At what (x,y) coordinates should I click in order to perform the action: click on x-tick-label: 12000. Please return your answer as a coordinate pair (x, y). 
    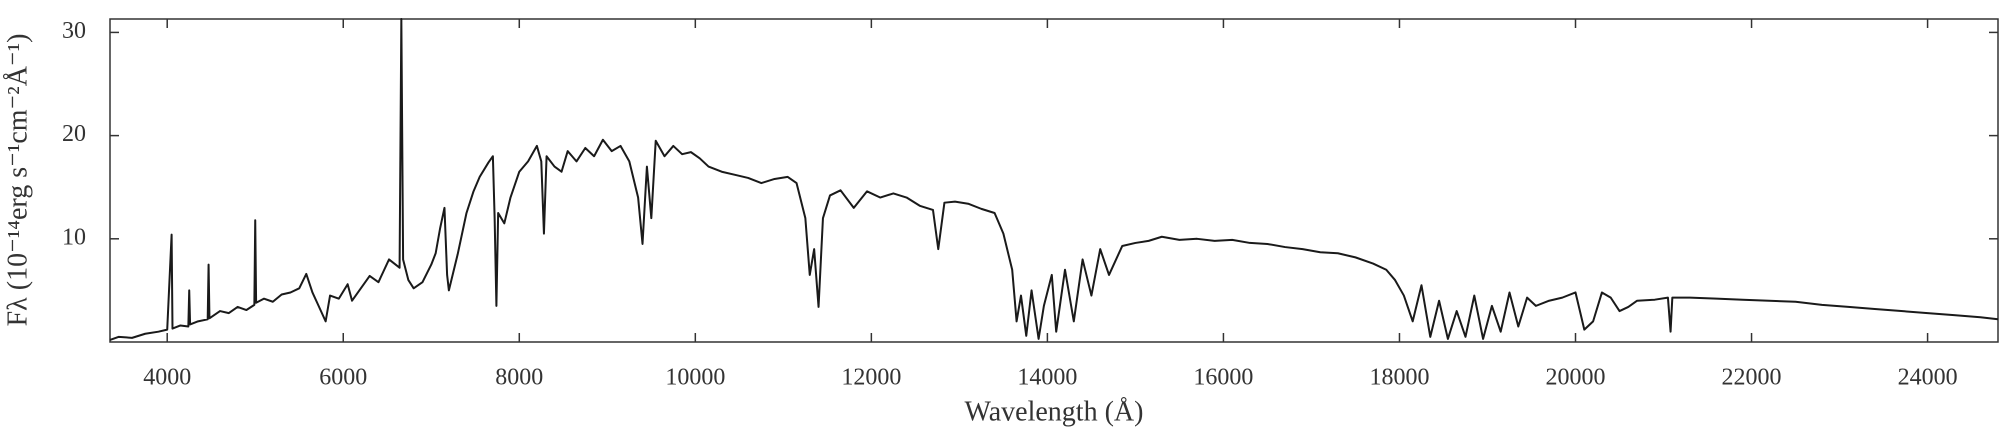
    Looking at the image, I should click on (871, 378).